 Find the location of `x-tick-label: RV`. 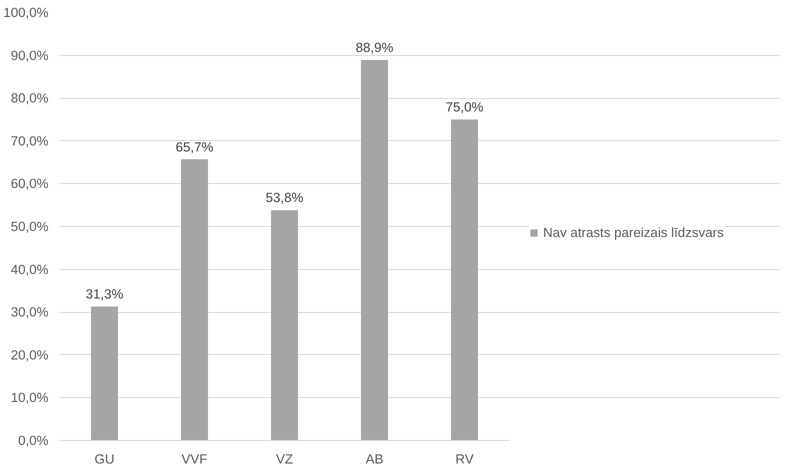

x-tick-label: RV is located at coordinates (464, 459).